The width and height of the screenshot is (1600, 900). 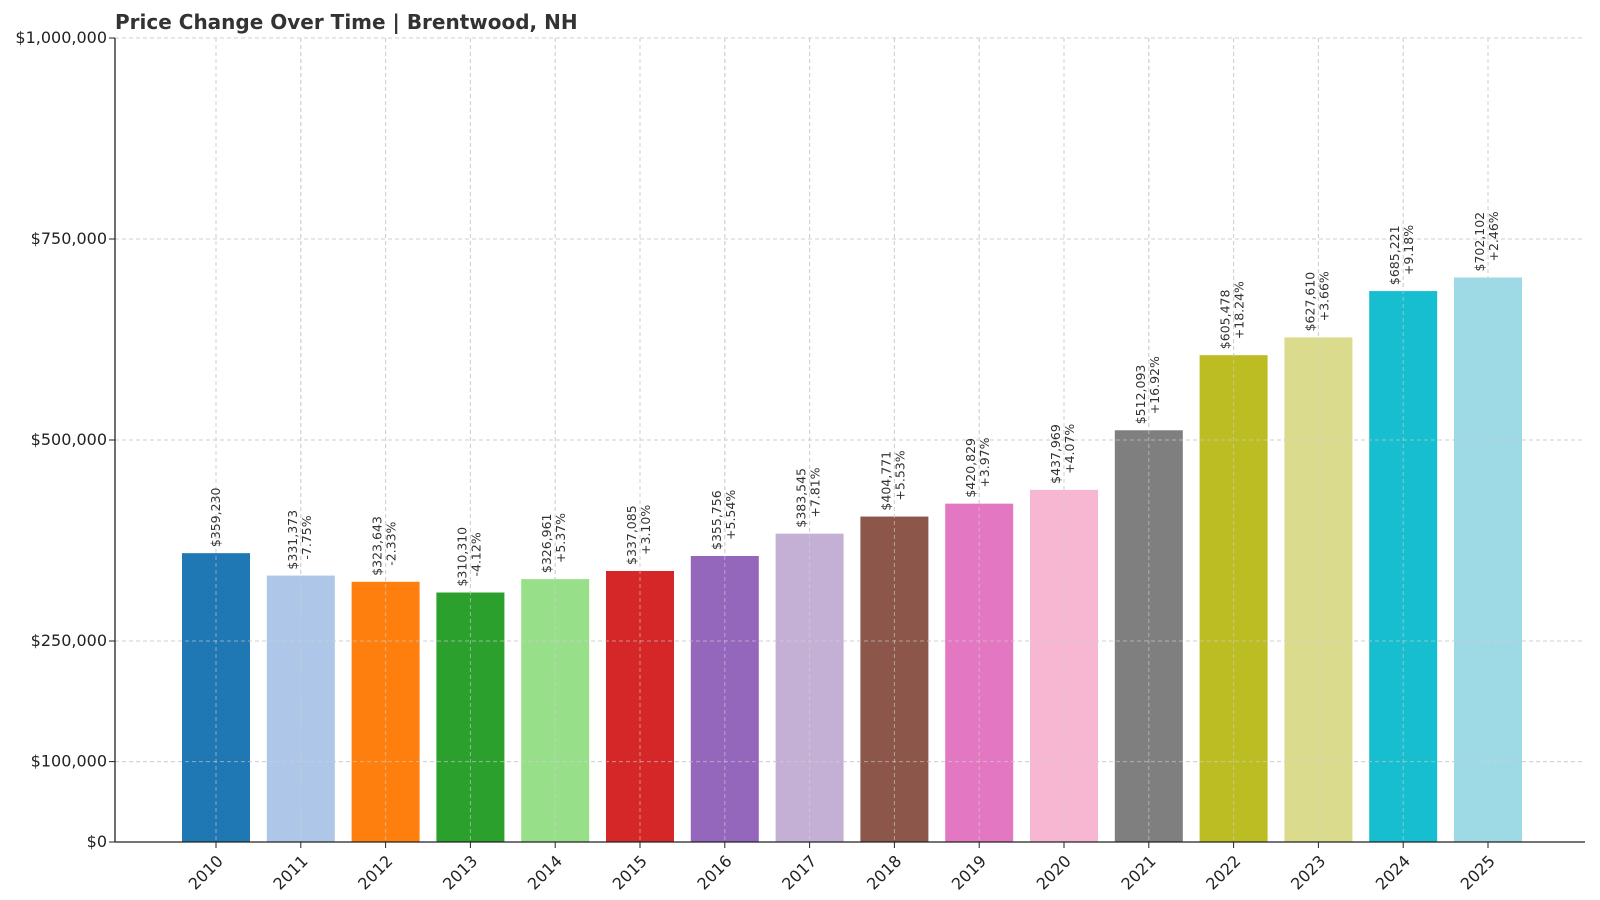 What do you see at coordinates (391, 543) in the screenshot?
I see `data-label-change: -2.33%` at bounding box center [391, 543].